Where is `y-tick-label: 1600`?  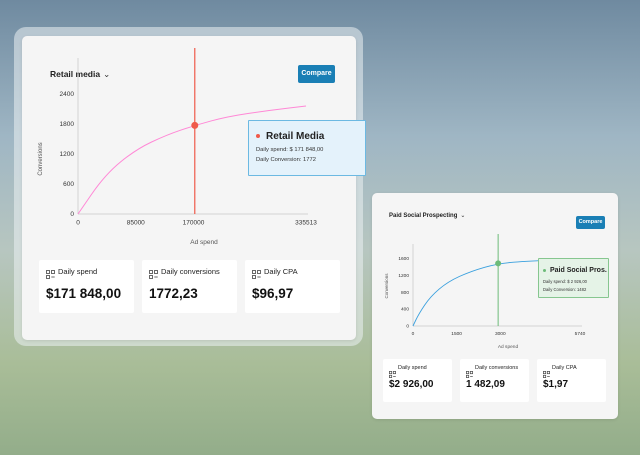
y-tick-label: 1600 is located at coordinates (403, 259).